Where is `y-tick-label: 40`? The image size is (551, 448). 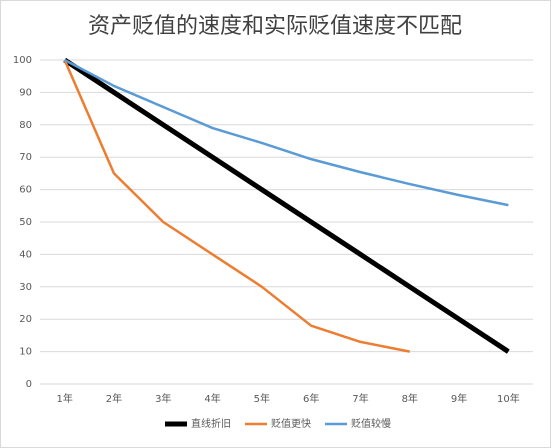 y-tick-label: 40 is located at coordinates (25, 254).